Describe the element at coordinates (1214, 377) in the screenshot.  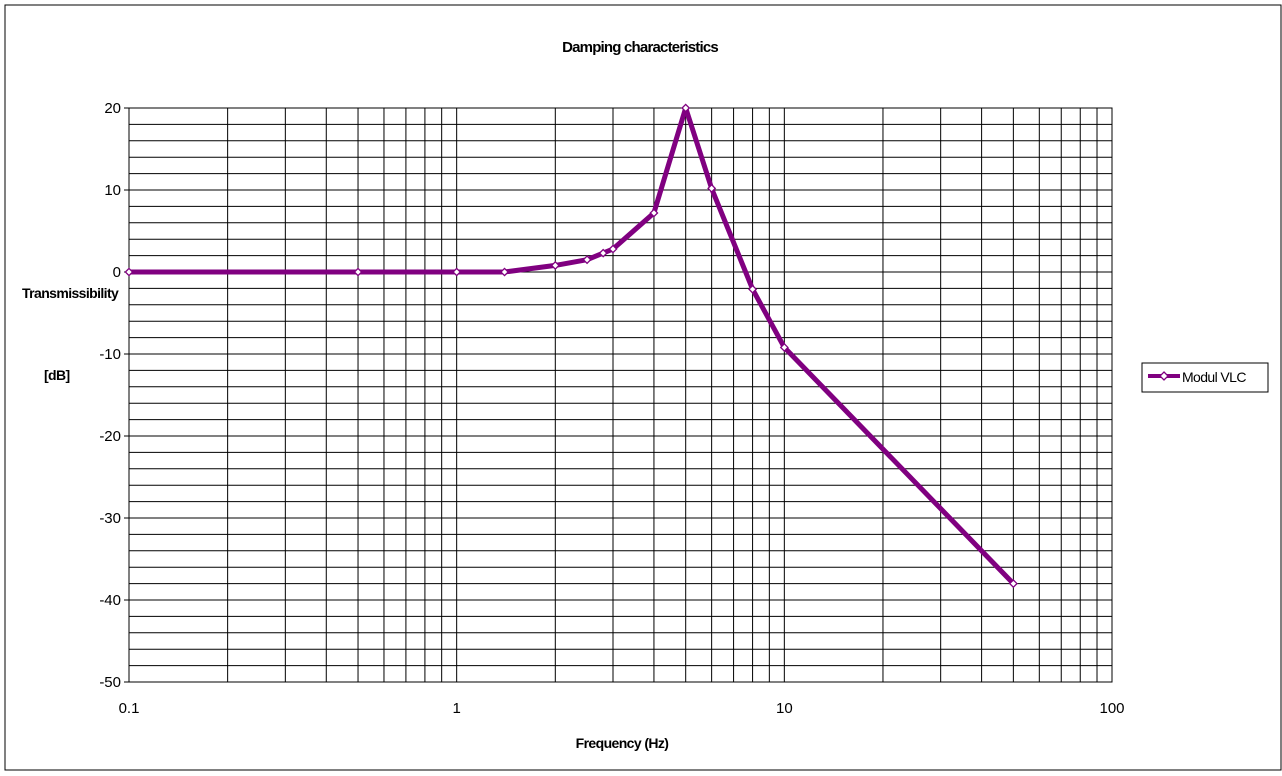
I see `legend-series-name: Modul VLC` at that location.